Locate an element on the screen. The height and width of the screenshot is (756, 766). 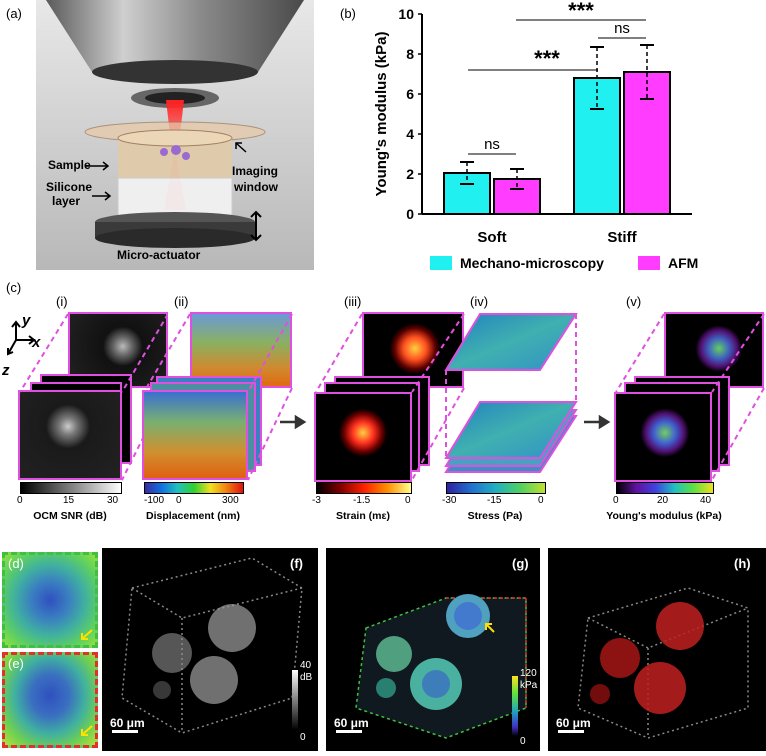
scale-bar-h: 60 μm is located at coordinates (573, 723).